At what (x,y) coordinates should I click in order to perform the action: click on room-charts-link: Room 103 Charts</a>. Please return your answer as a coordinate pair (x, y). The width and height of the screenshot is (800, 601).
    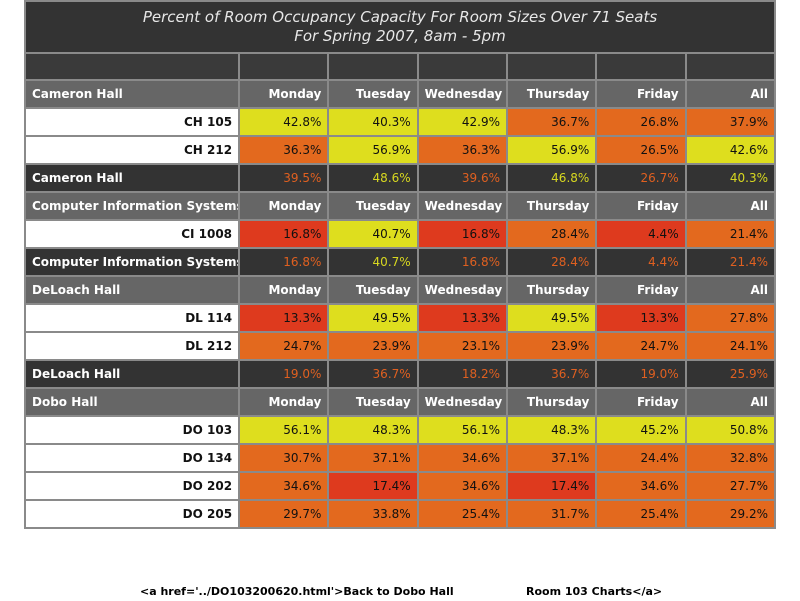
    Looking at the image, I should click on (594, 591).